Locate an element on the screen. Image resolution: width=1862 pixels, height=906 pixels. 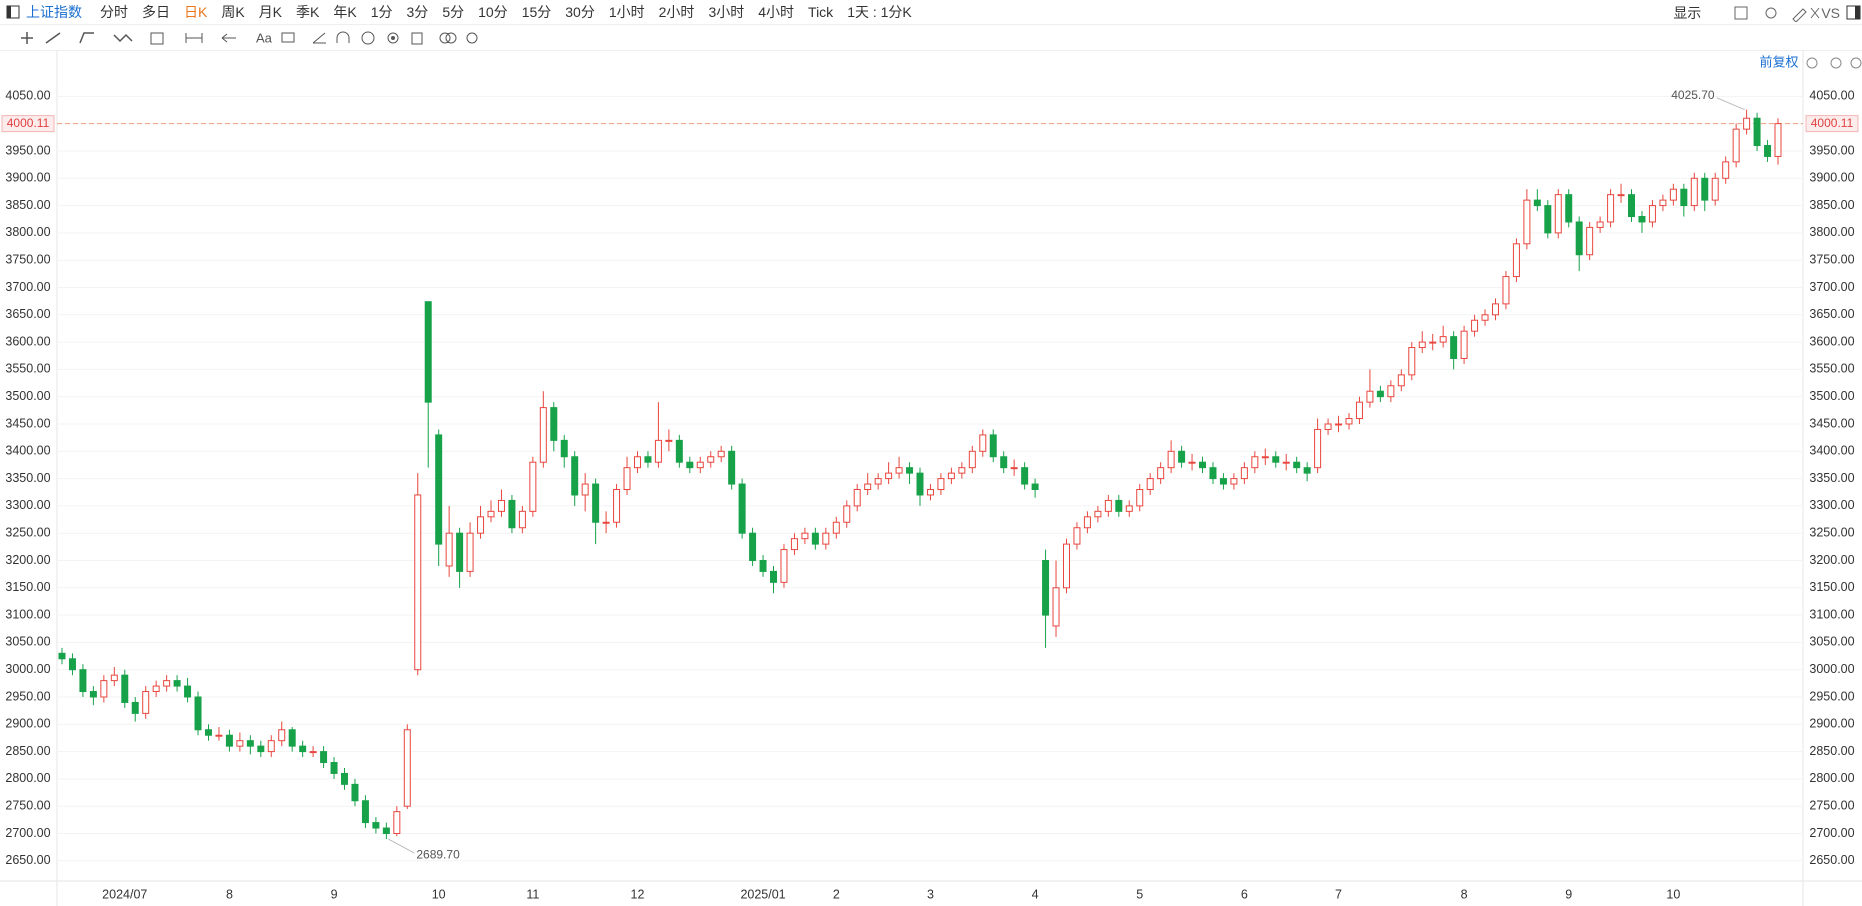
period: 2小时 is located at coordinates (676, 12).